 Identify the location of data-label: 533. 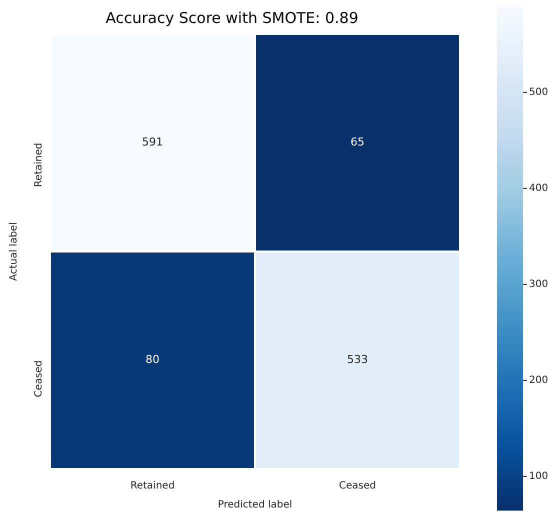
(357, 359).